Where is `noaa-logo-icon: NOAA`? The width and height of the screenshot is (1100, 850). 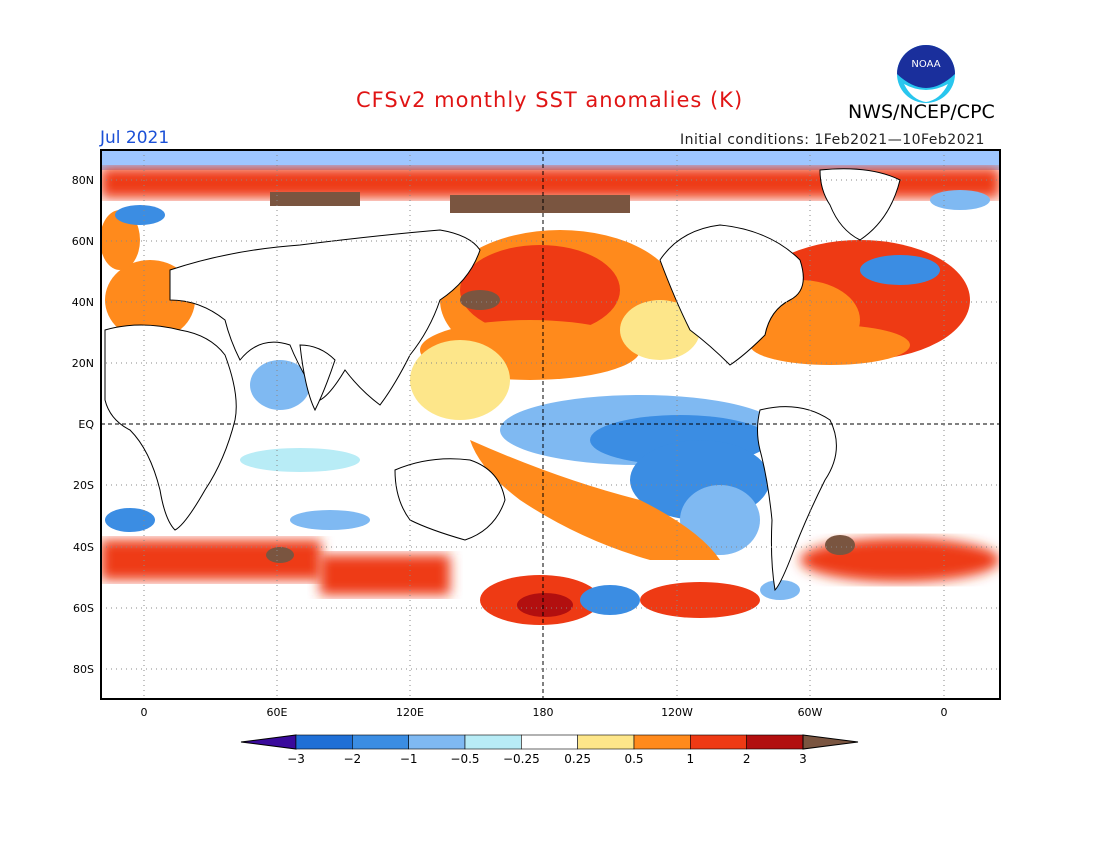 noaa-logo-icon: NOAA is located at coordinates (926, 74).